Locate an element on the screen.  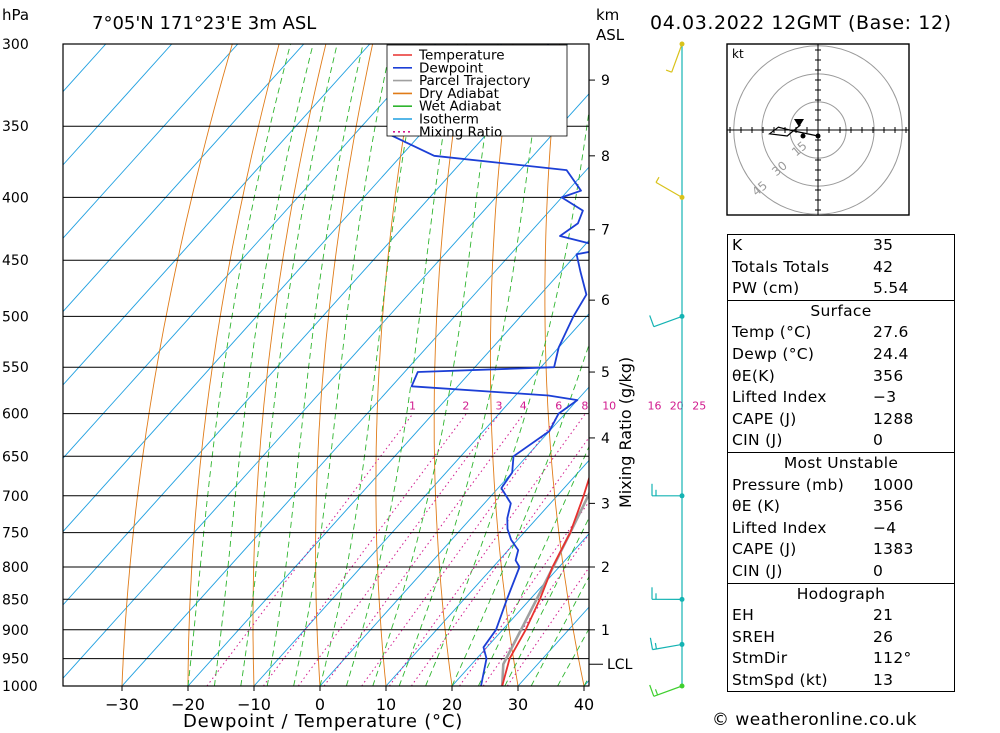
hodograph-unit-label: kt is located at coordinates (738, 54).